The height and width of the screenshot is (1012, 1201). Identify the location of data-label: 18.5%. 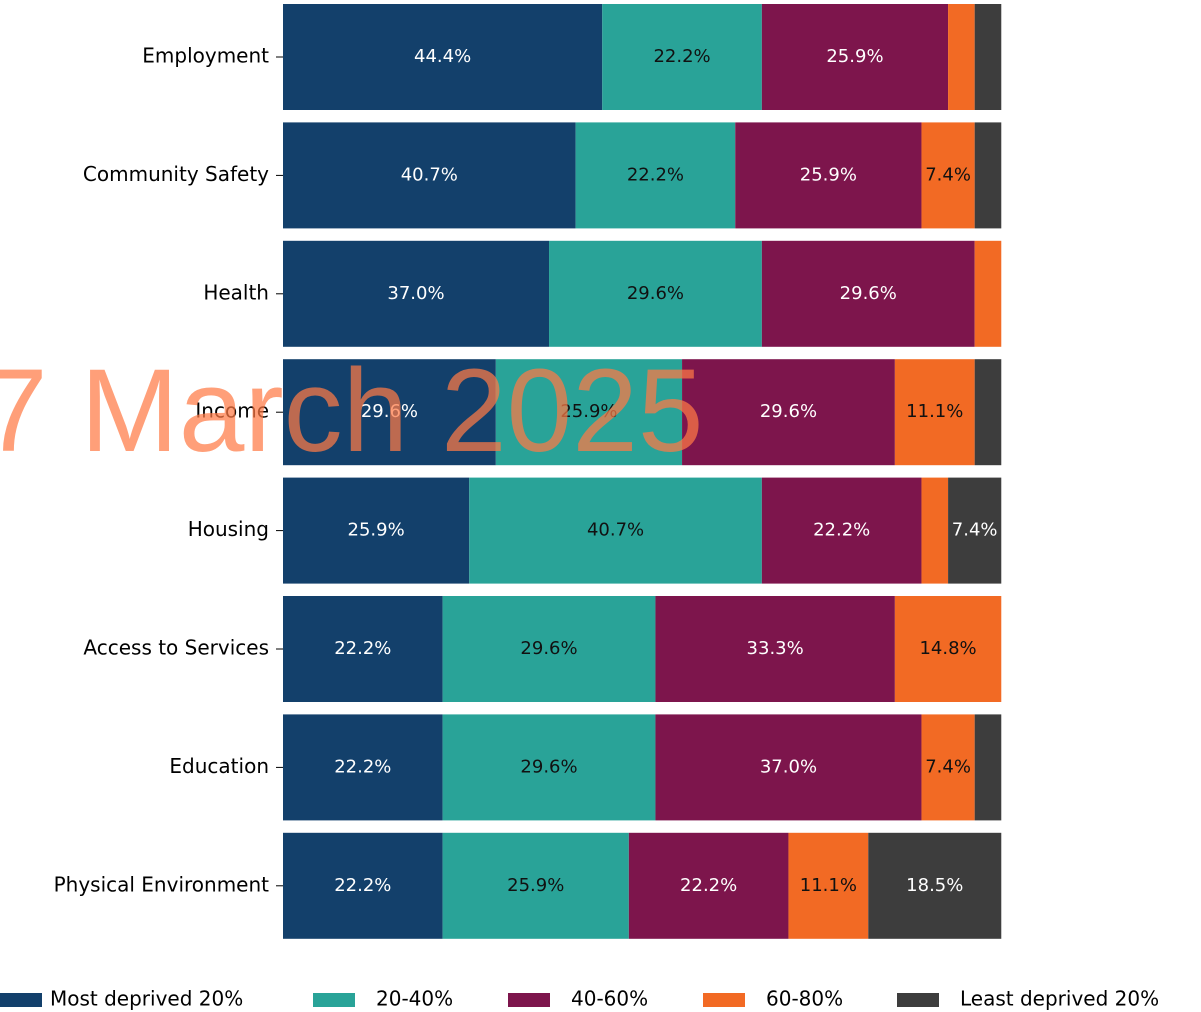
(934, 885).